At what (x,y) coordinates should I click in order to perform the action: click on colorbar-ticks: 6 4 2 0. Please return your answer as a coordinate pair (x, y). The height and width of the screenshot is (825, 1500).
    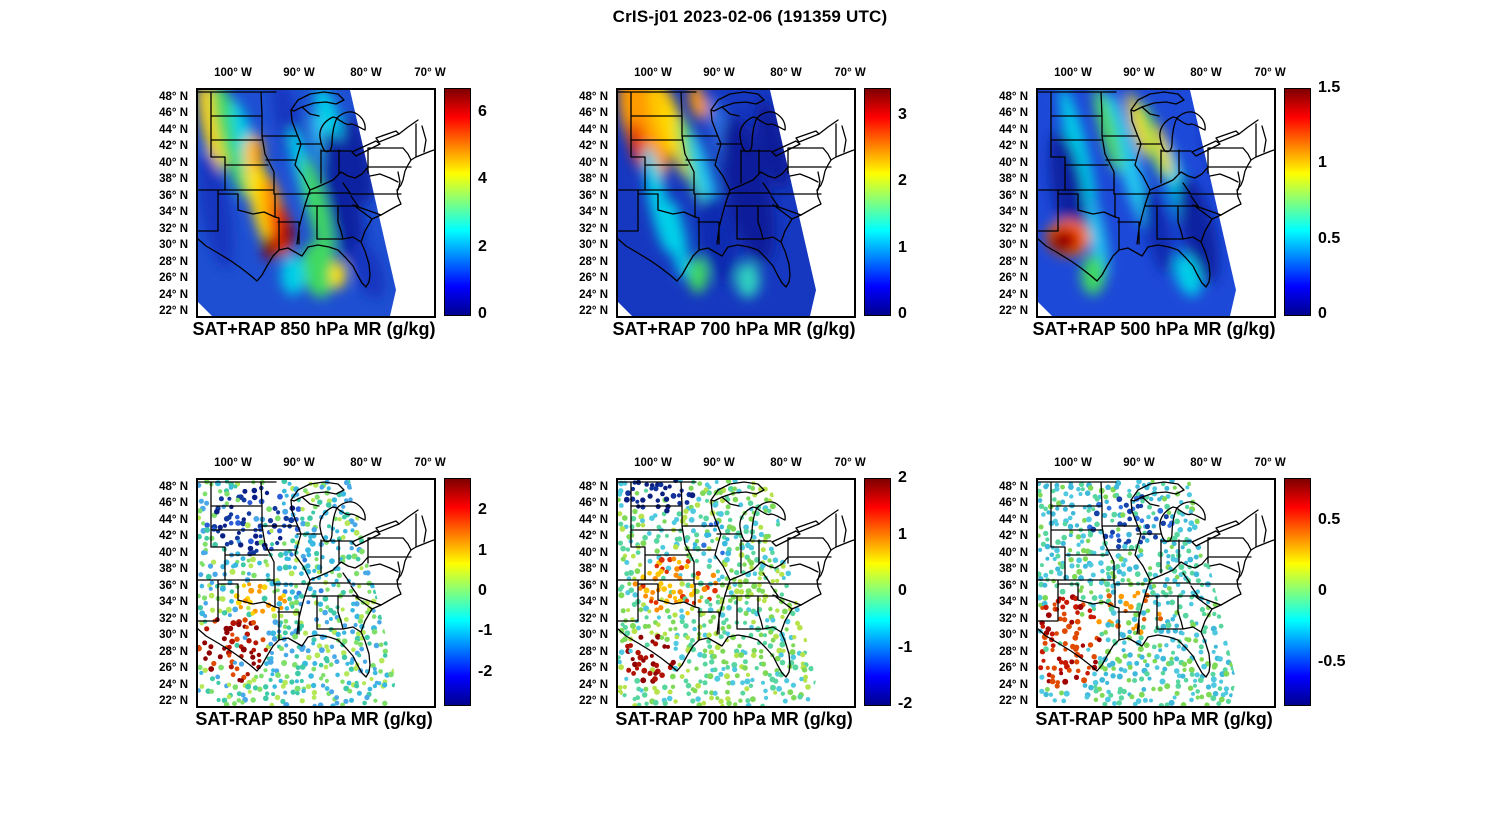
    Looking at the image, I should click on (502, 205).